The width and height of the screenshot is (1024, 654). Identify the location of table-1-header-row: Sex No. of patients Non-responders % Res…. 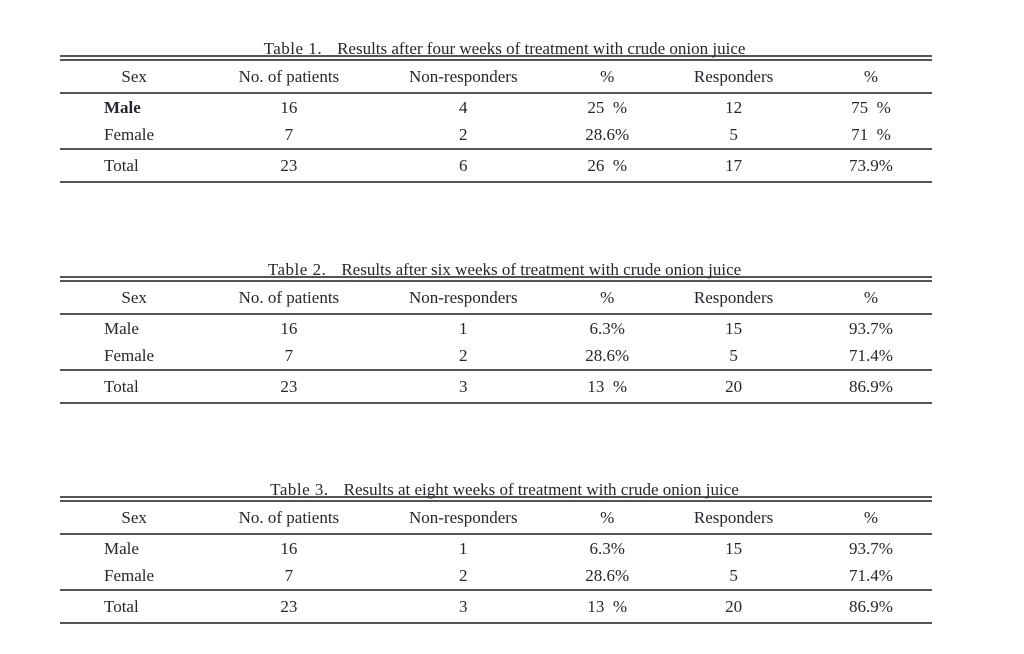
(496, 76).